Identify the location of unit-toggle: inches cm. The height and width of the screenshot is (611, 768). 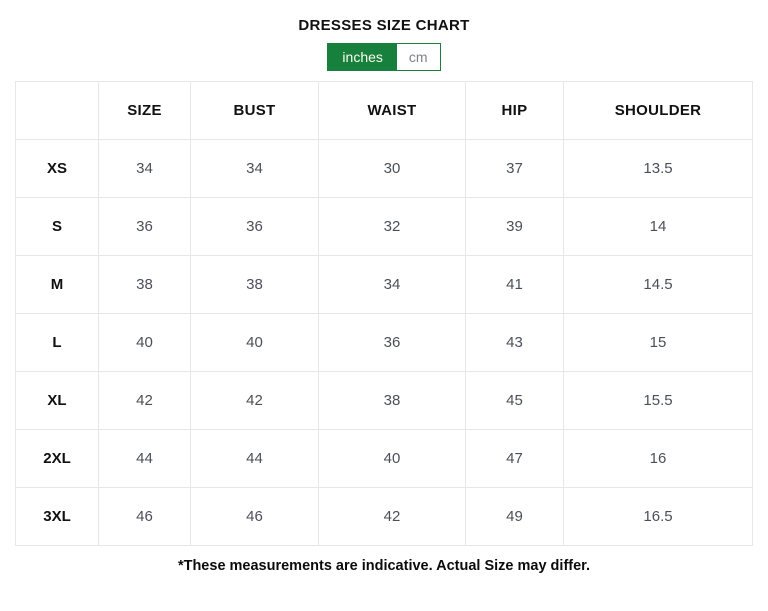
(384, 57).